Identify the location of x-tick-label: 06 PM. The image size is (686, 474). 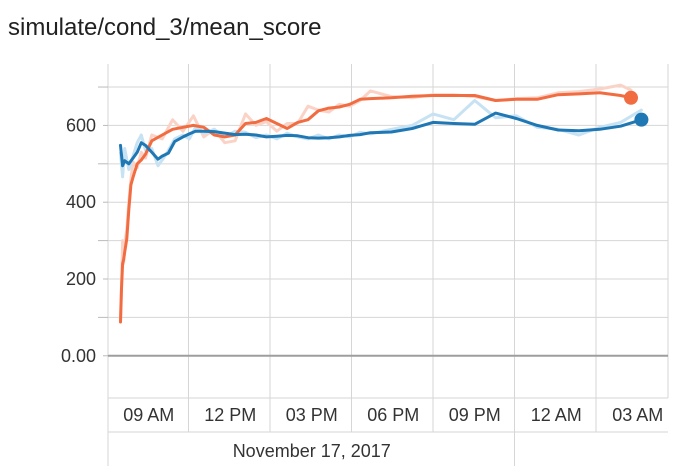
(393, 415).